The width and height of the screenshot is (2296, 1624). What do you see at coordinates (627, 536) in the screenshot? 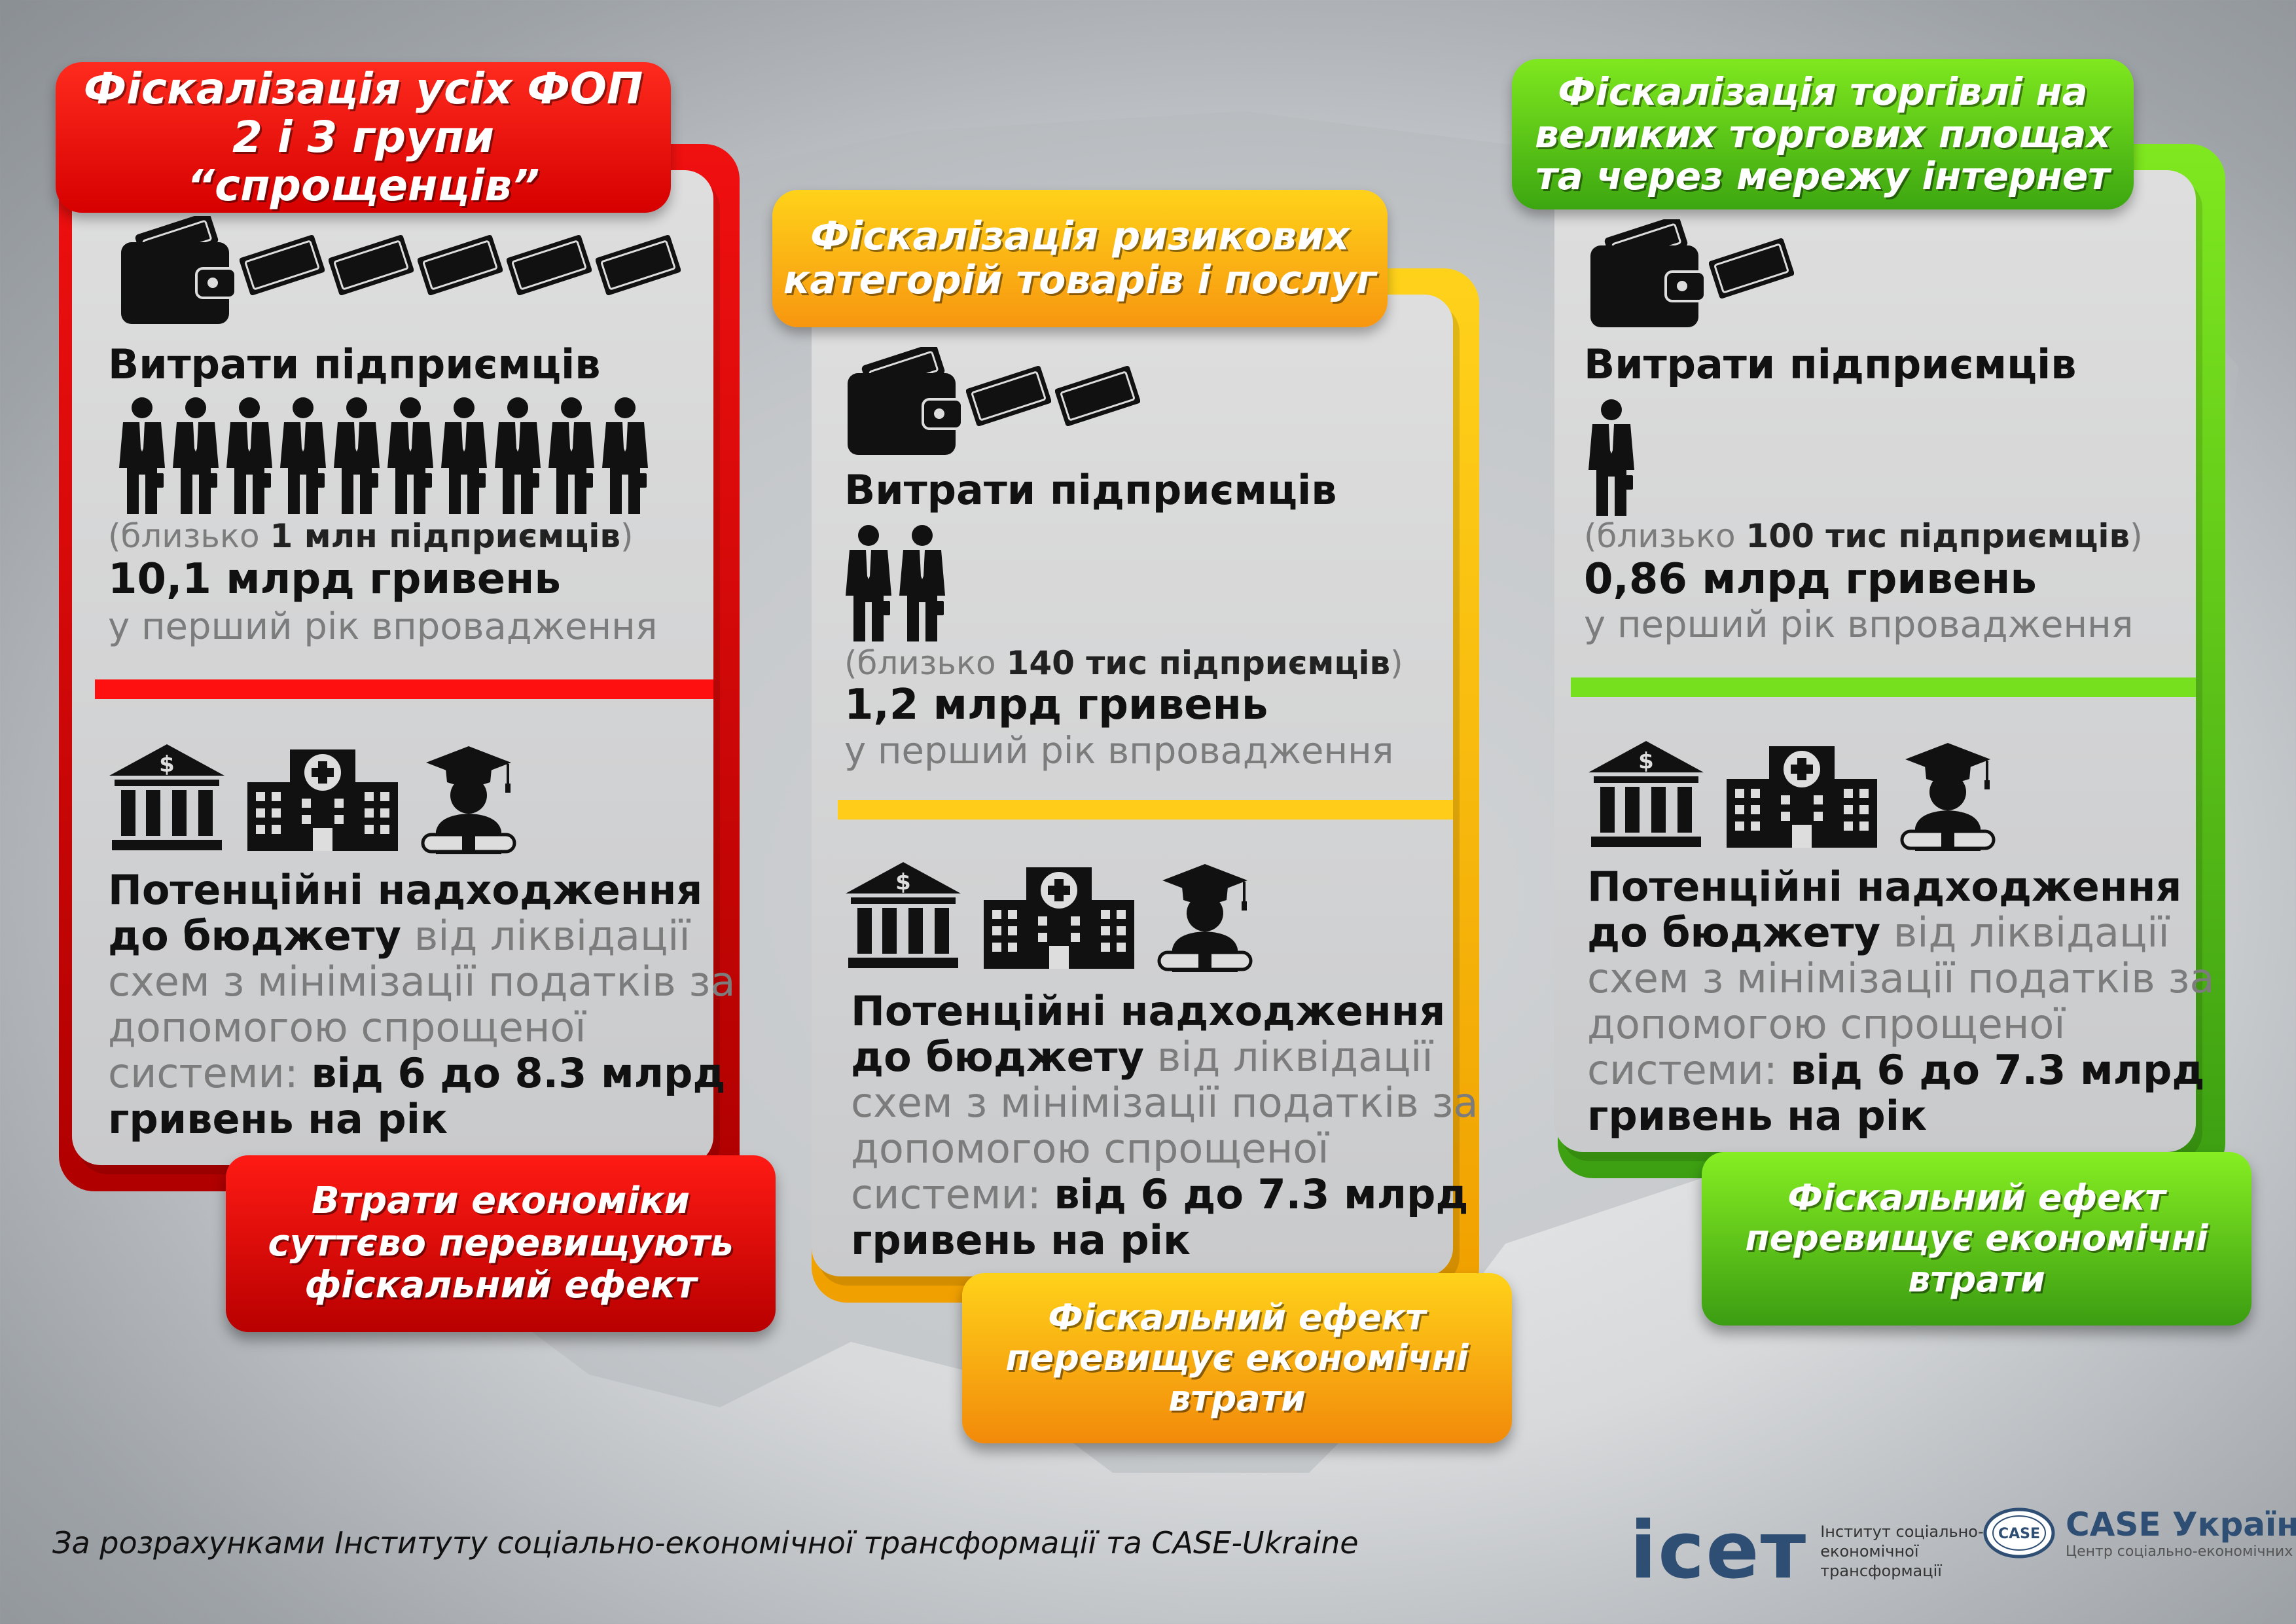
I see `col1-note-close: )` at bounding box center [627, 536].